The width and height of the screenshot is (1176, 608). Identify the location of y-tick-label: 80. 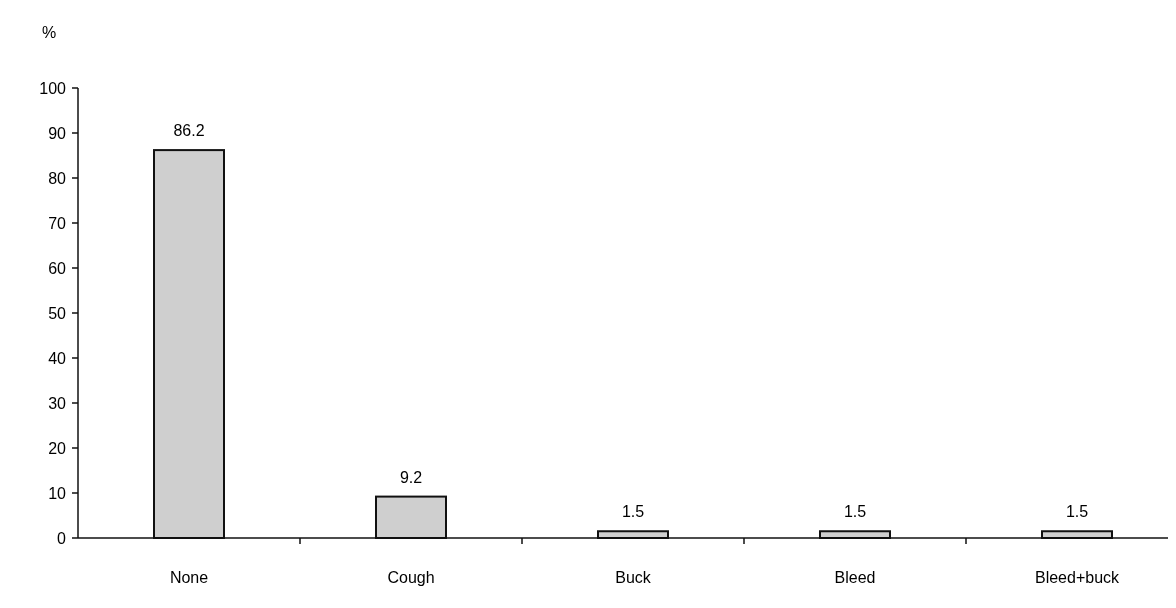
(57, 178).